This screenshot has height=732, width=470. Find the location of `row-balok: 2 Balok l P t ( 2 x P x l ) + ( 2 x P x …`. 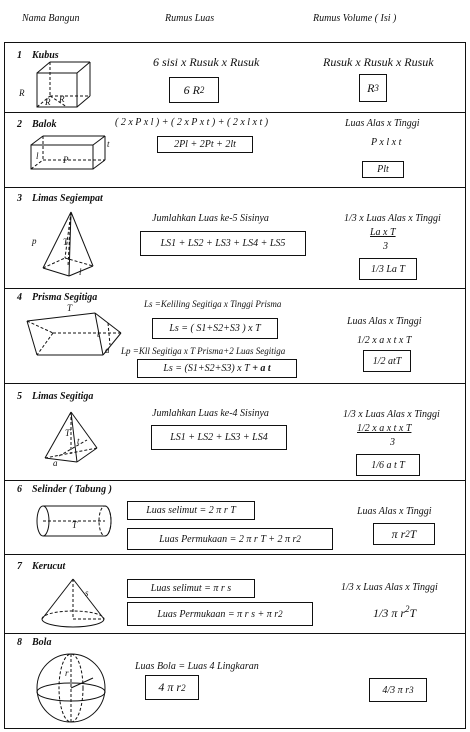

row-balok: 2 Balok l P t ( 2 x P x l ) + ( 2 x P x … is located at coordinates (235, 150).